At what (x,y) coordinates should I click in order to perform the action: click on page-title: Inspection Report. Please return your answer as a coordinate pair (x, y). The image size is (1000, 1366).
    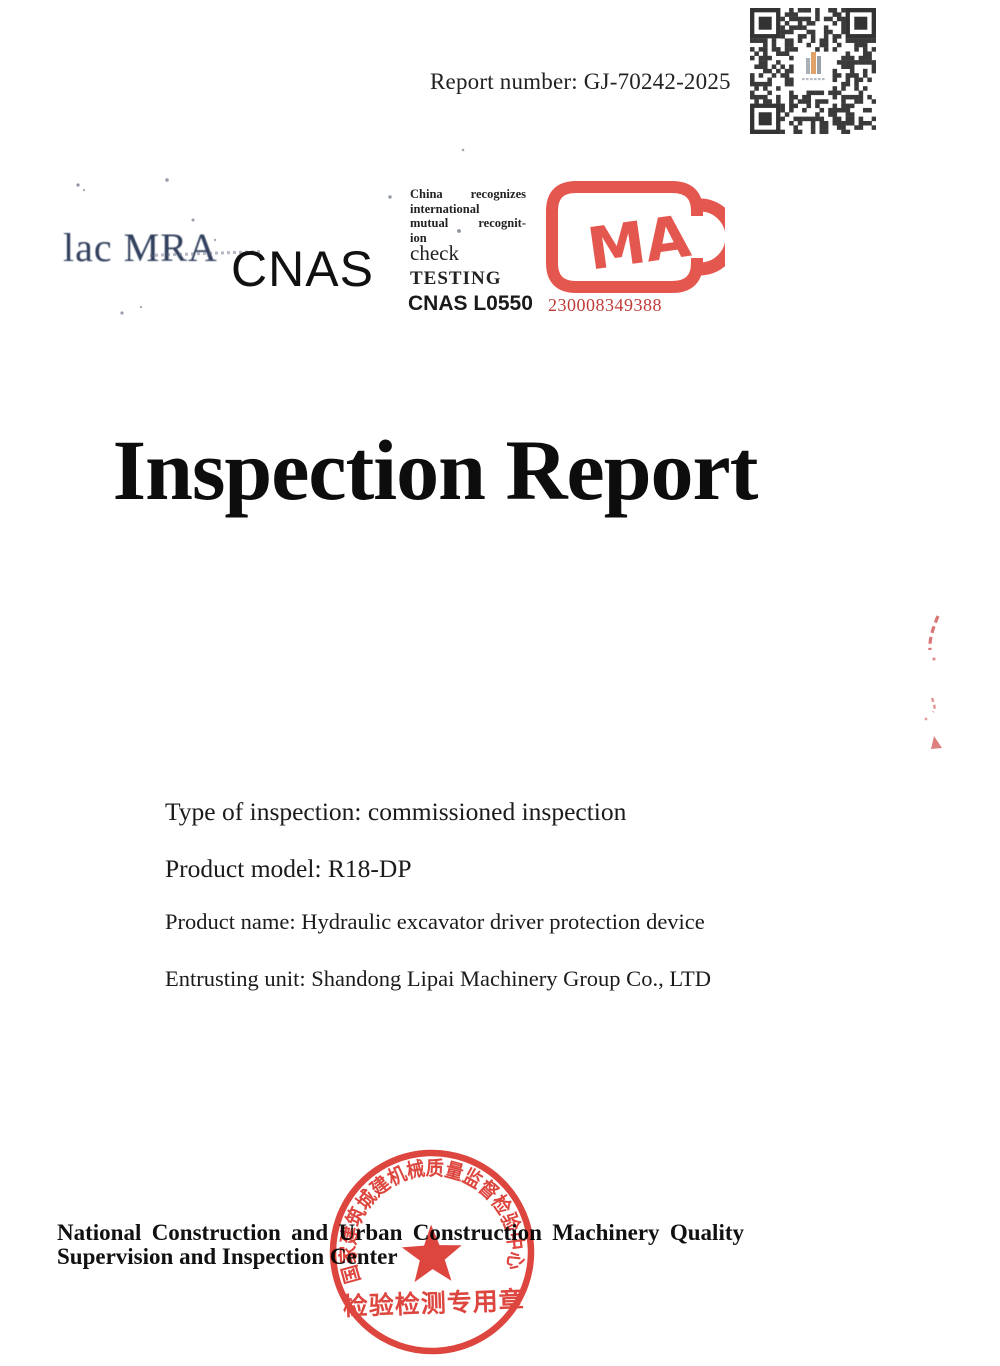
    Looking at the image, I should click on (435, 470).